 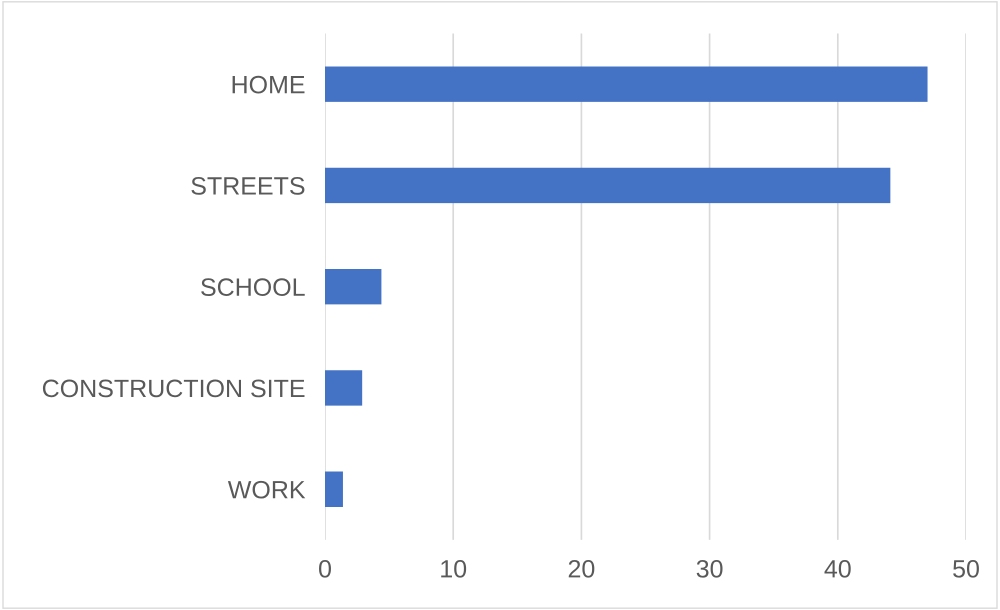 I want to click on x-tick-label: 40, so click(x=837, y=569).